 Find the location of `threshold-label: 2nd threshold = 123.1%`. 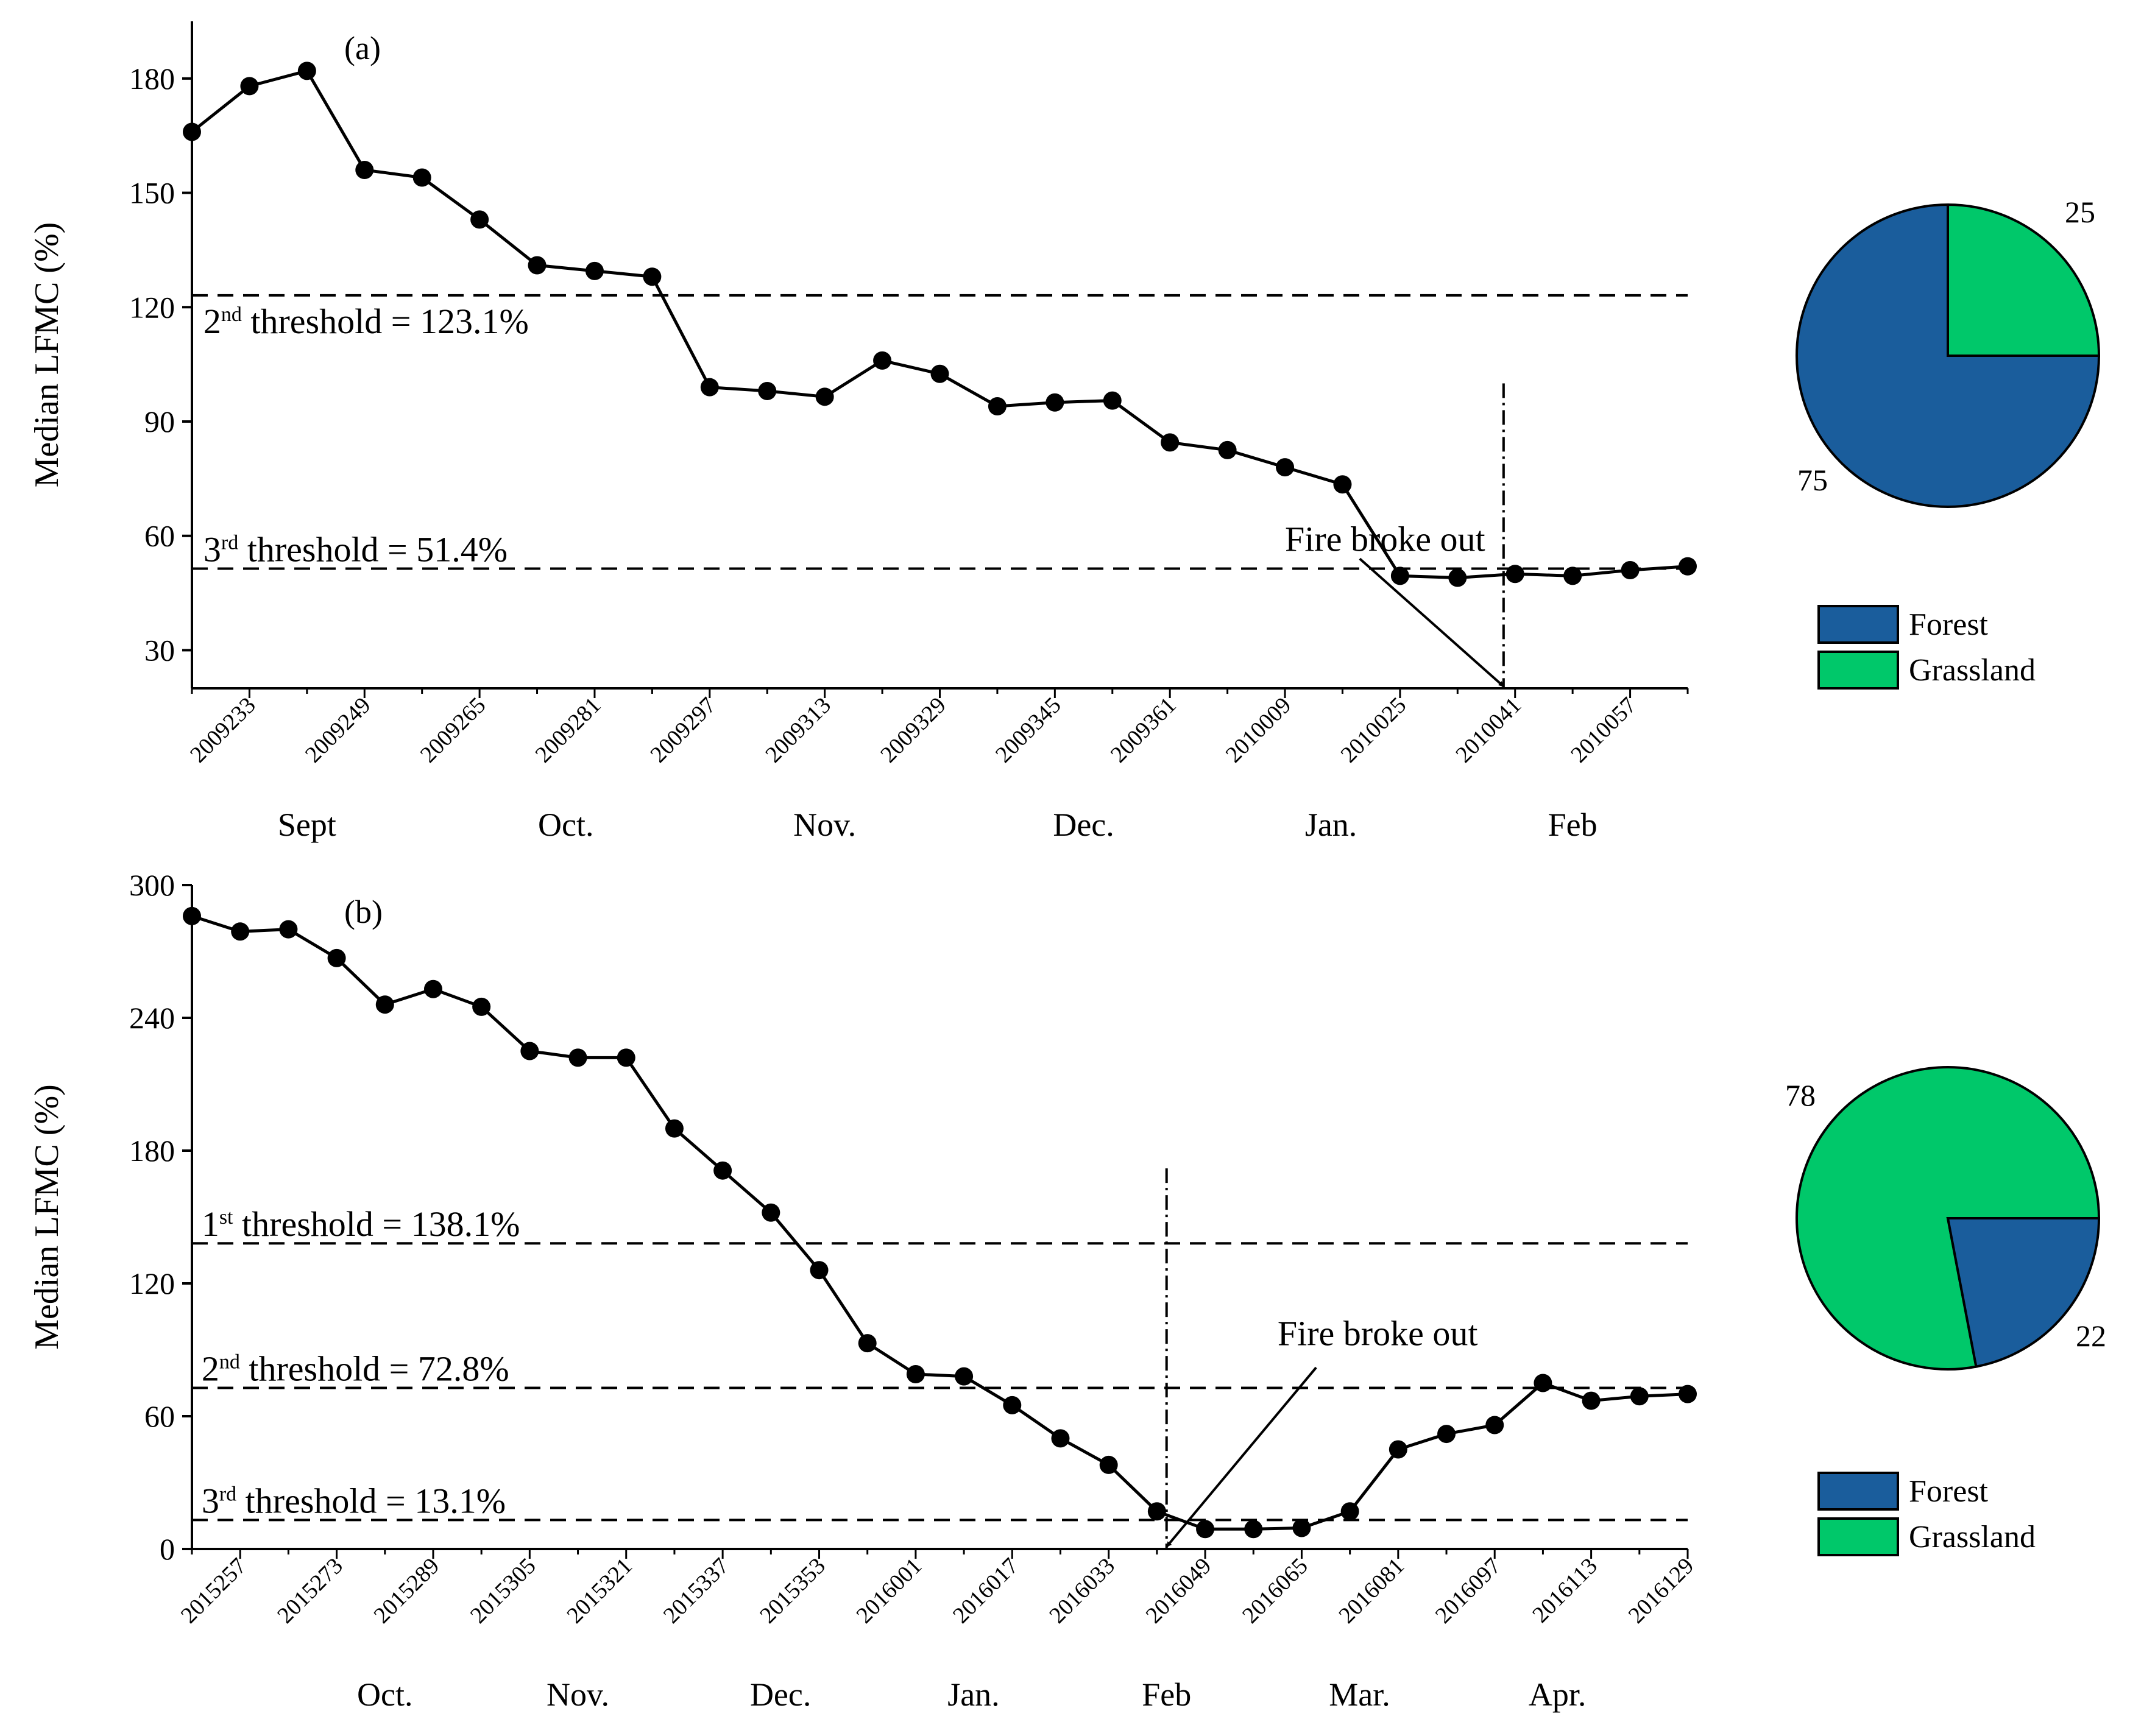

threshold-label: 2nd threshold = 123.1% is located at coordinates (366, 321).